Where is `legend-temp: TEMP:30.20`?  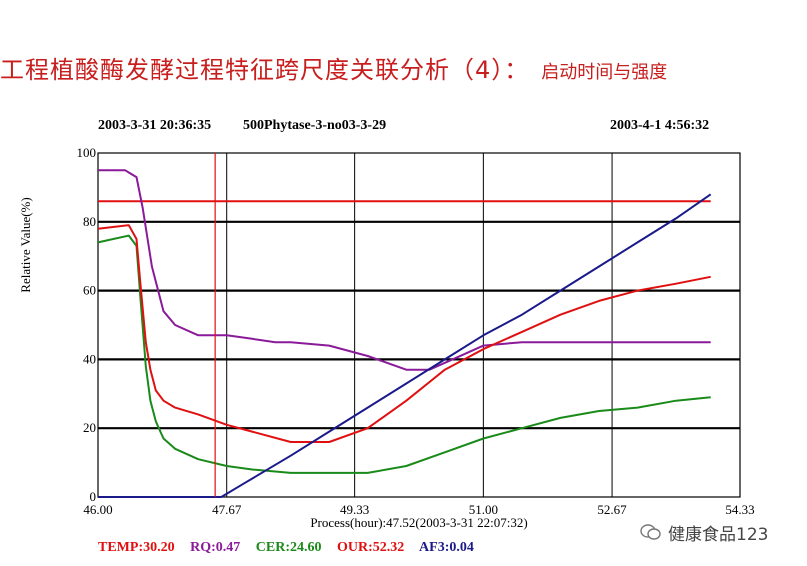
legend-temp: TEMP:30.20 is located at coordinates (136, 547).